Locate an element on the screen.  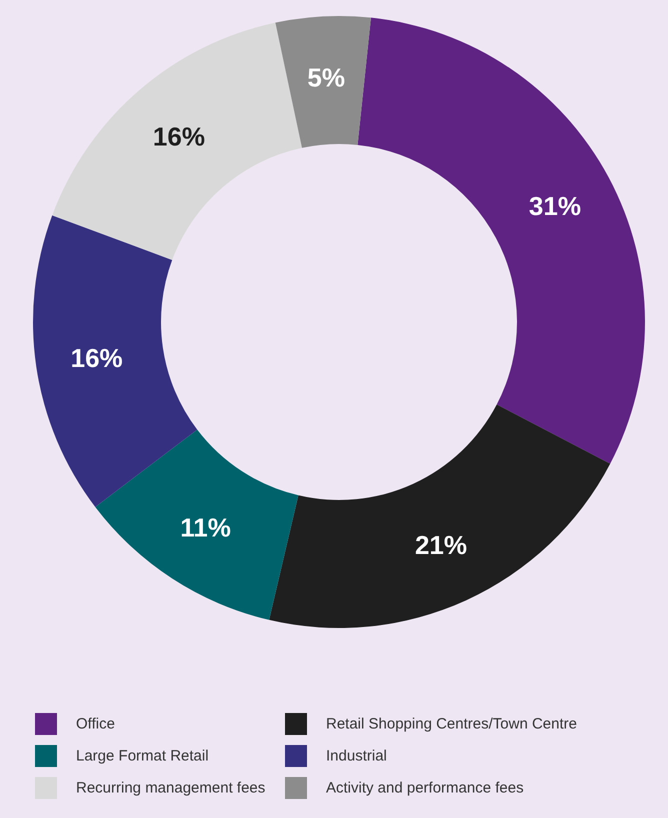
legend-label: Large Format Retail is located at coordinates (142, 756).